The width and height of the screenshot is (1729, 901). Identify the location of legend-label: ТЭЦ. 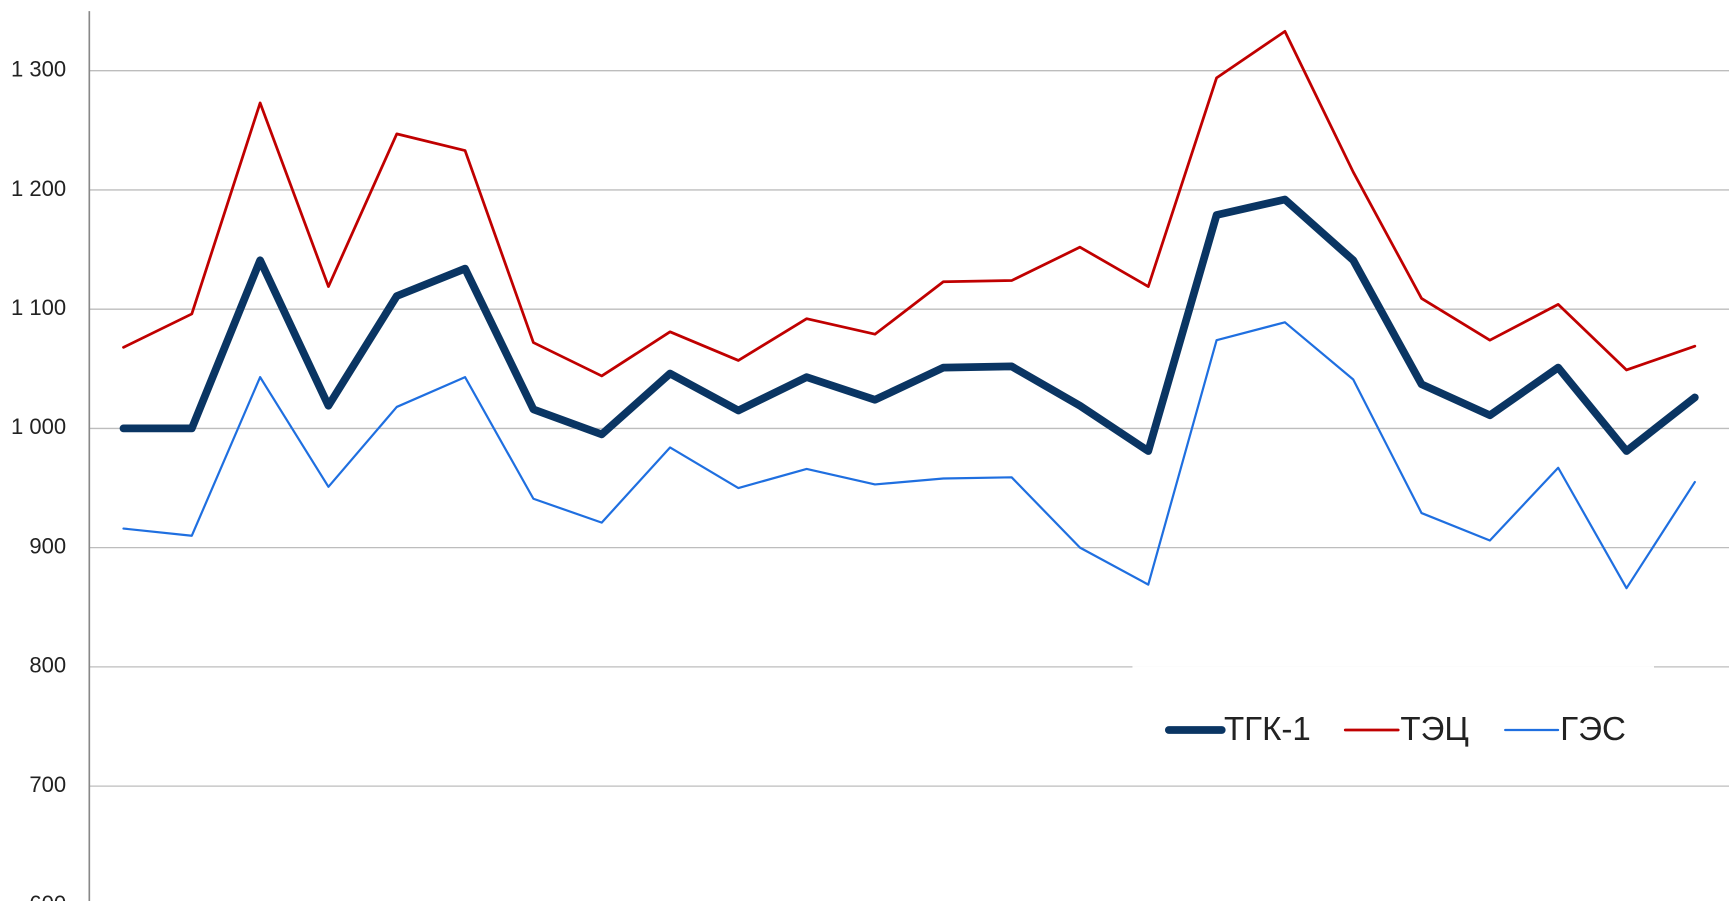
(1434, 729).